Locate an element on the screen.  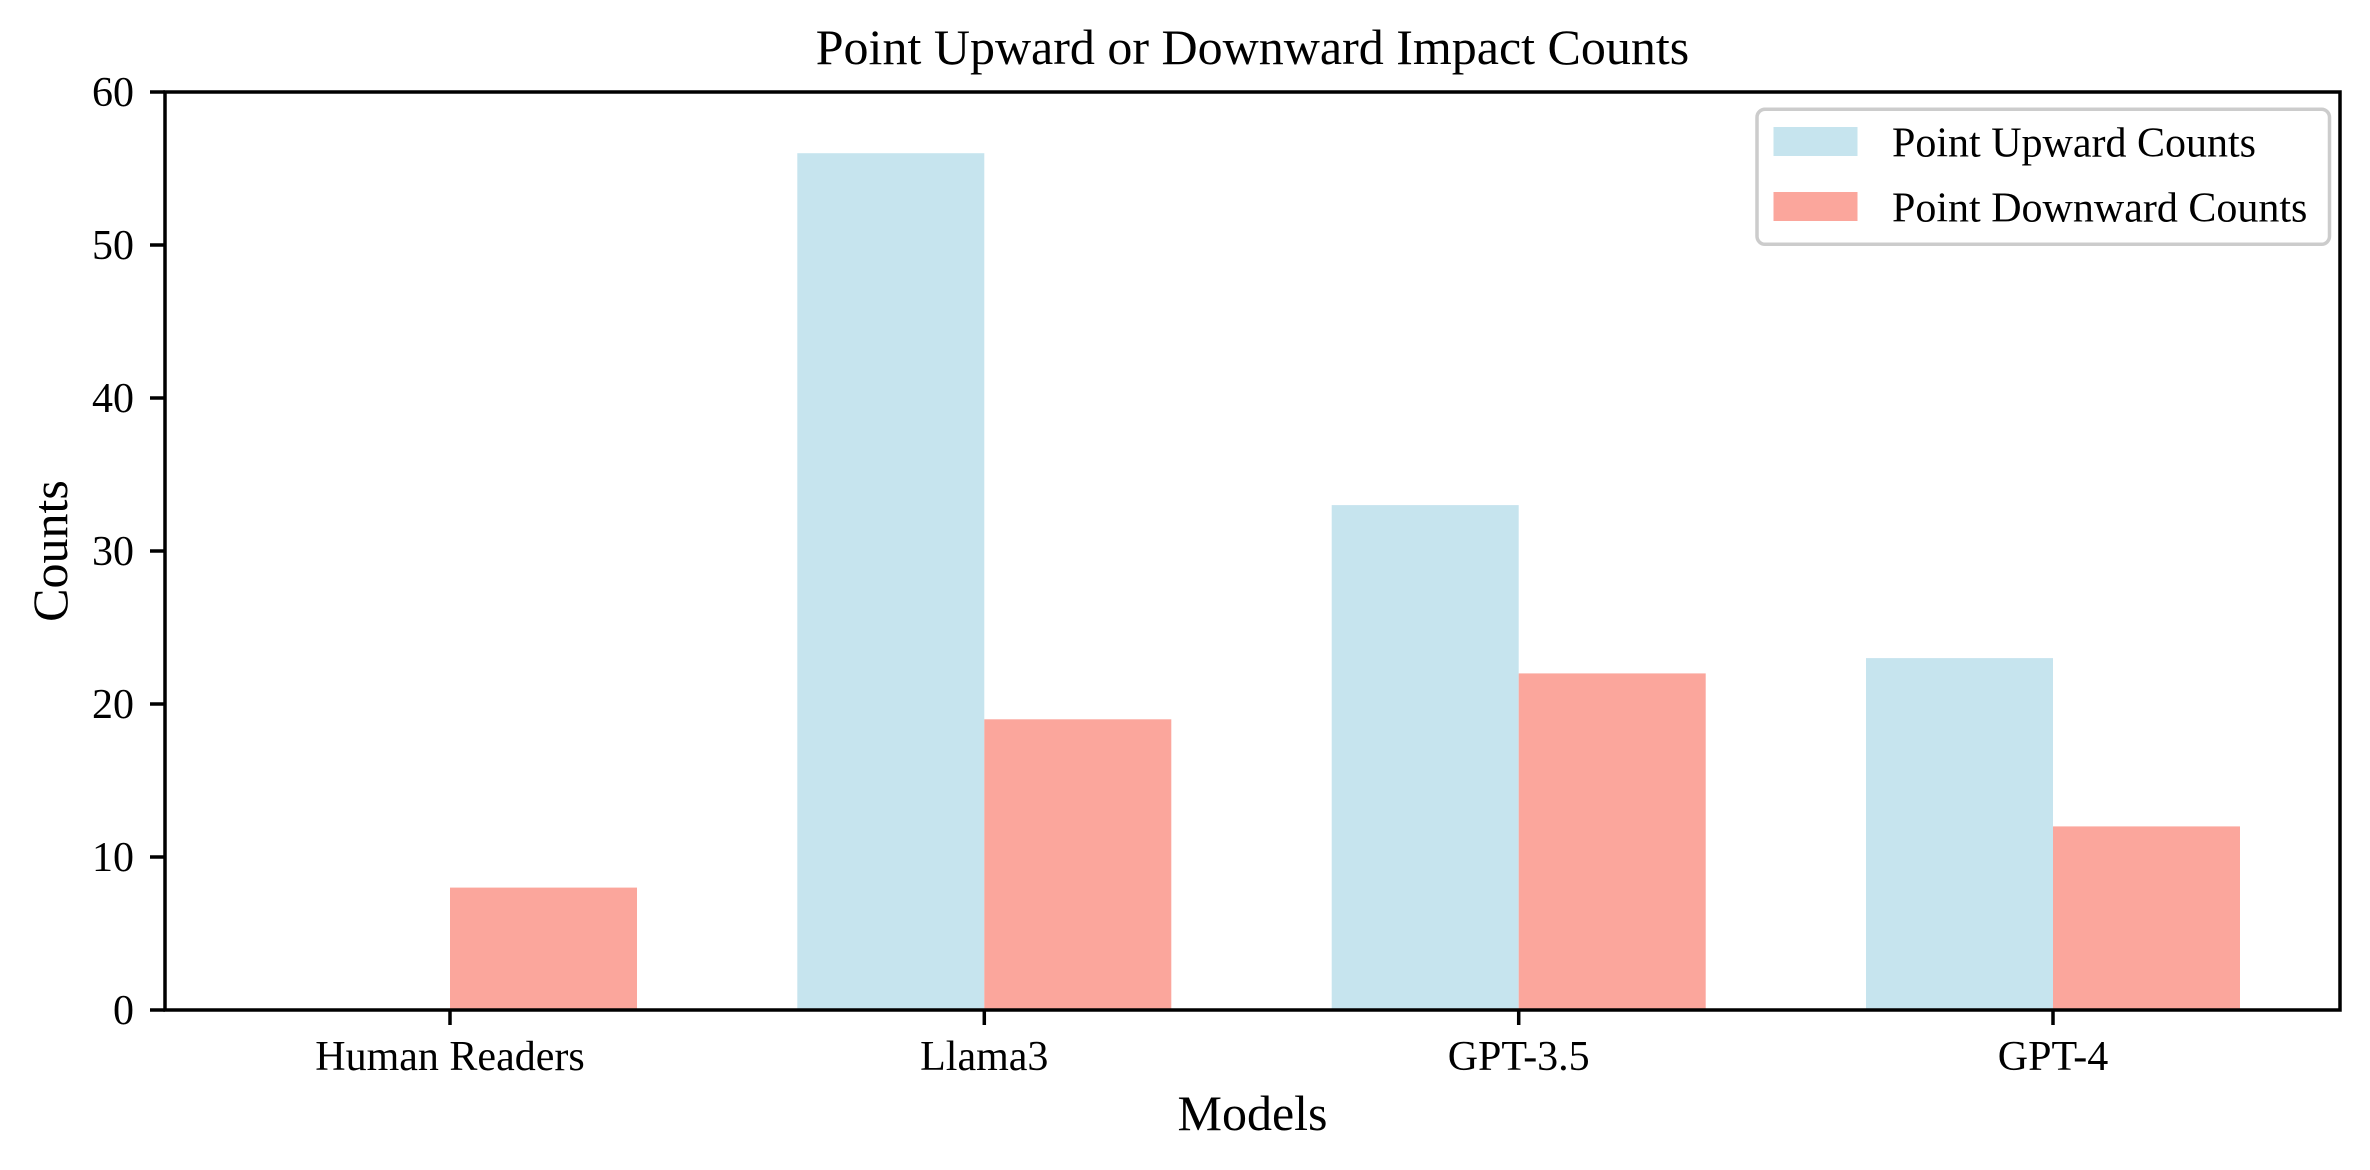
svg-text: 20 is located at coordinates (113, 705).